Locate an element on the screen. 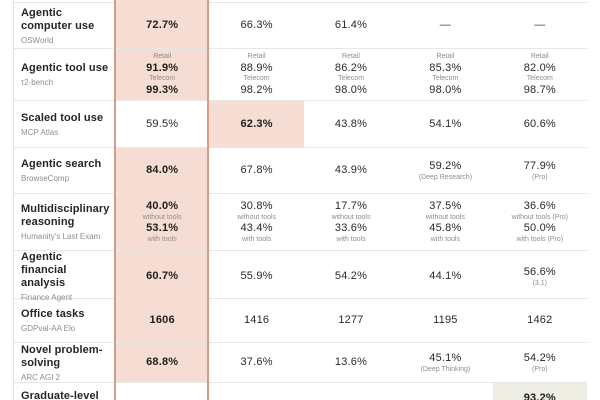 Image resolution: width=600 pixels, height=400 pixels. score-value: 98.7% is located at coordinates (539, 89).